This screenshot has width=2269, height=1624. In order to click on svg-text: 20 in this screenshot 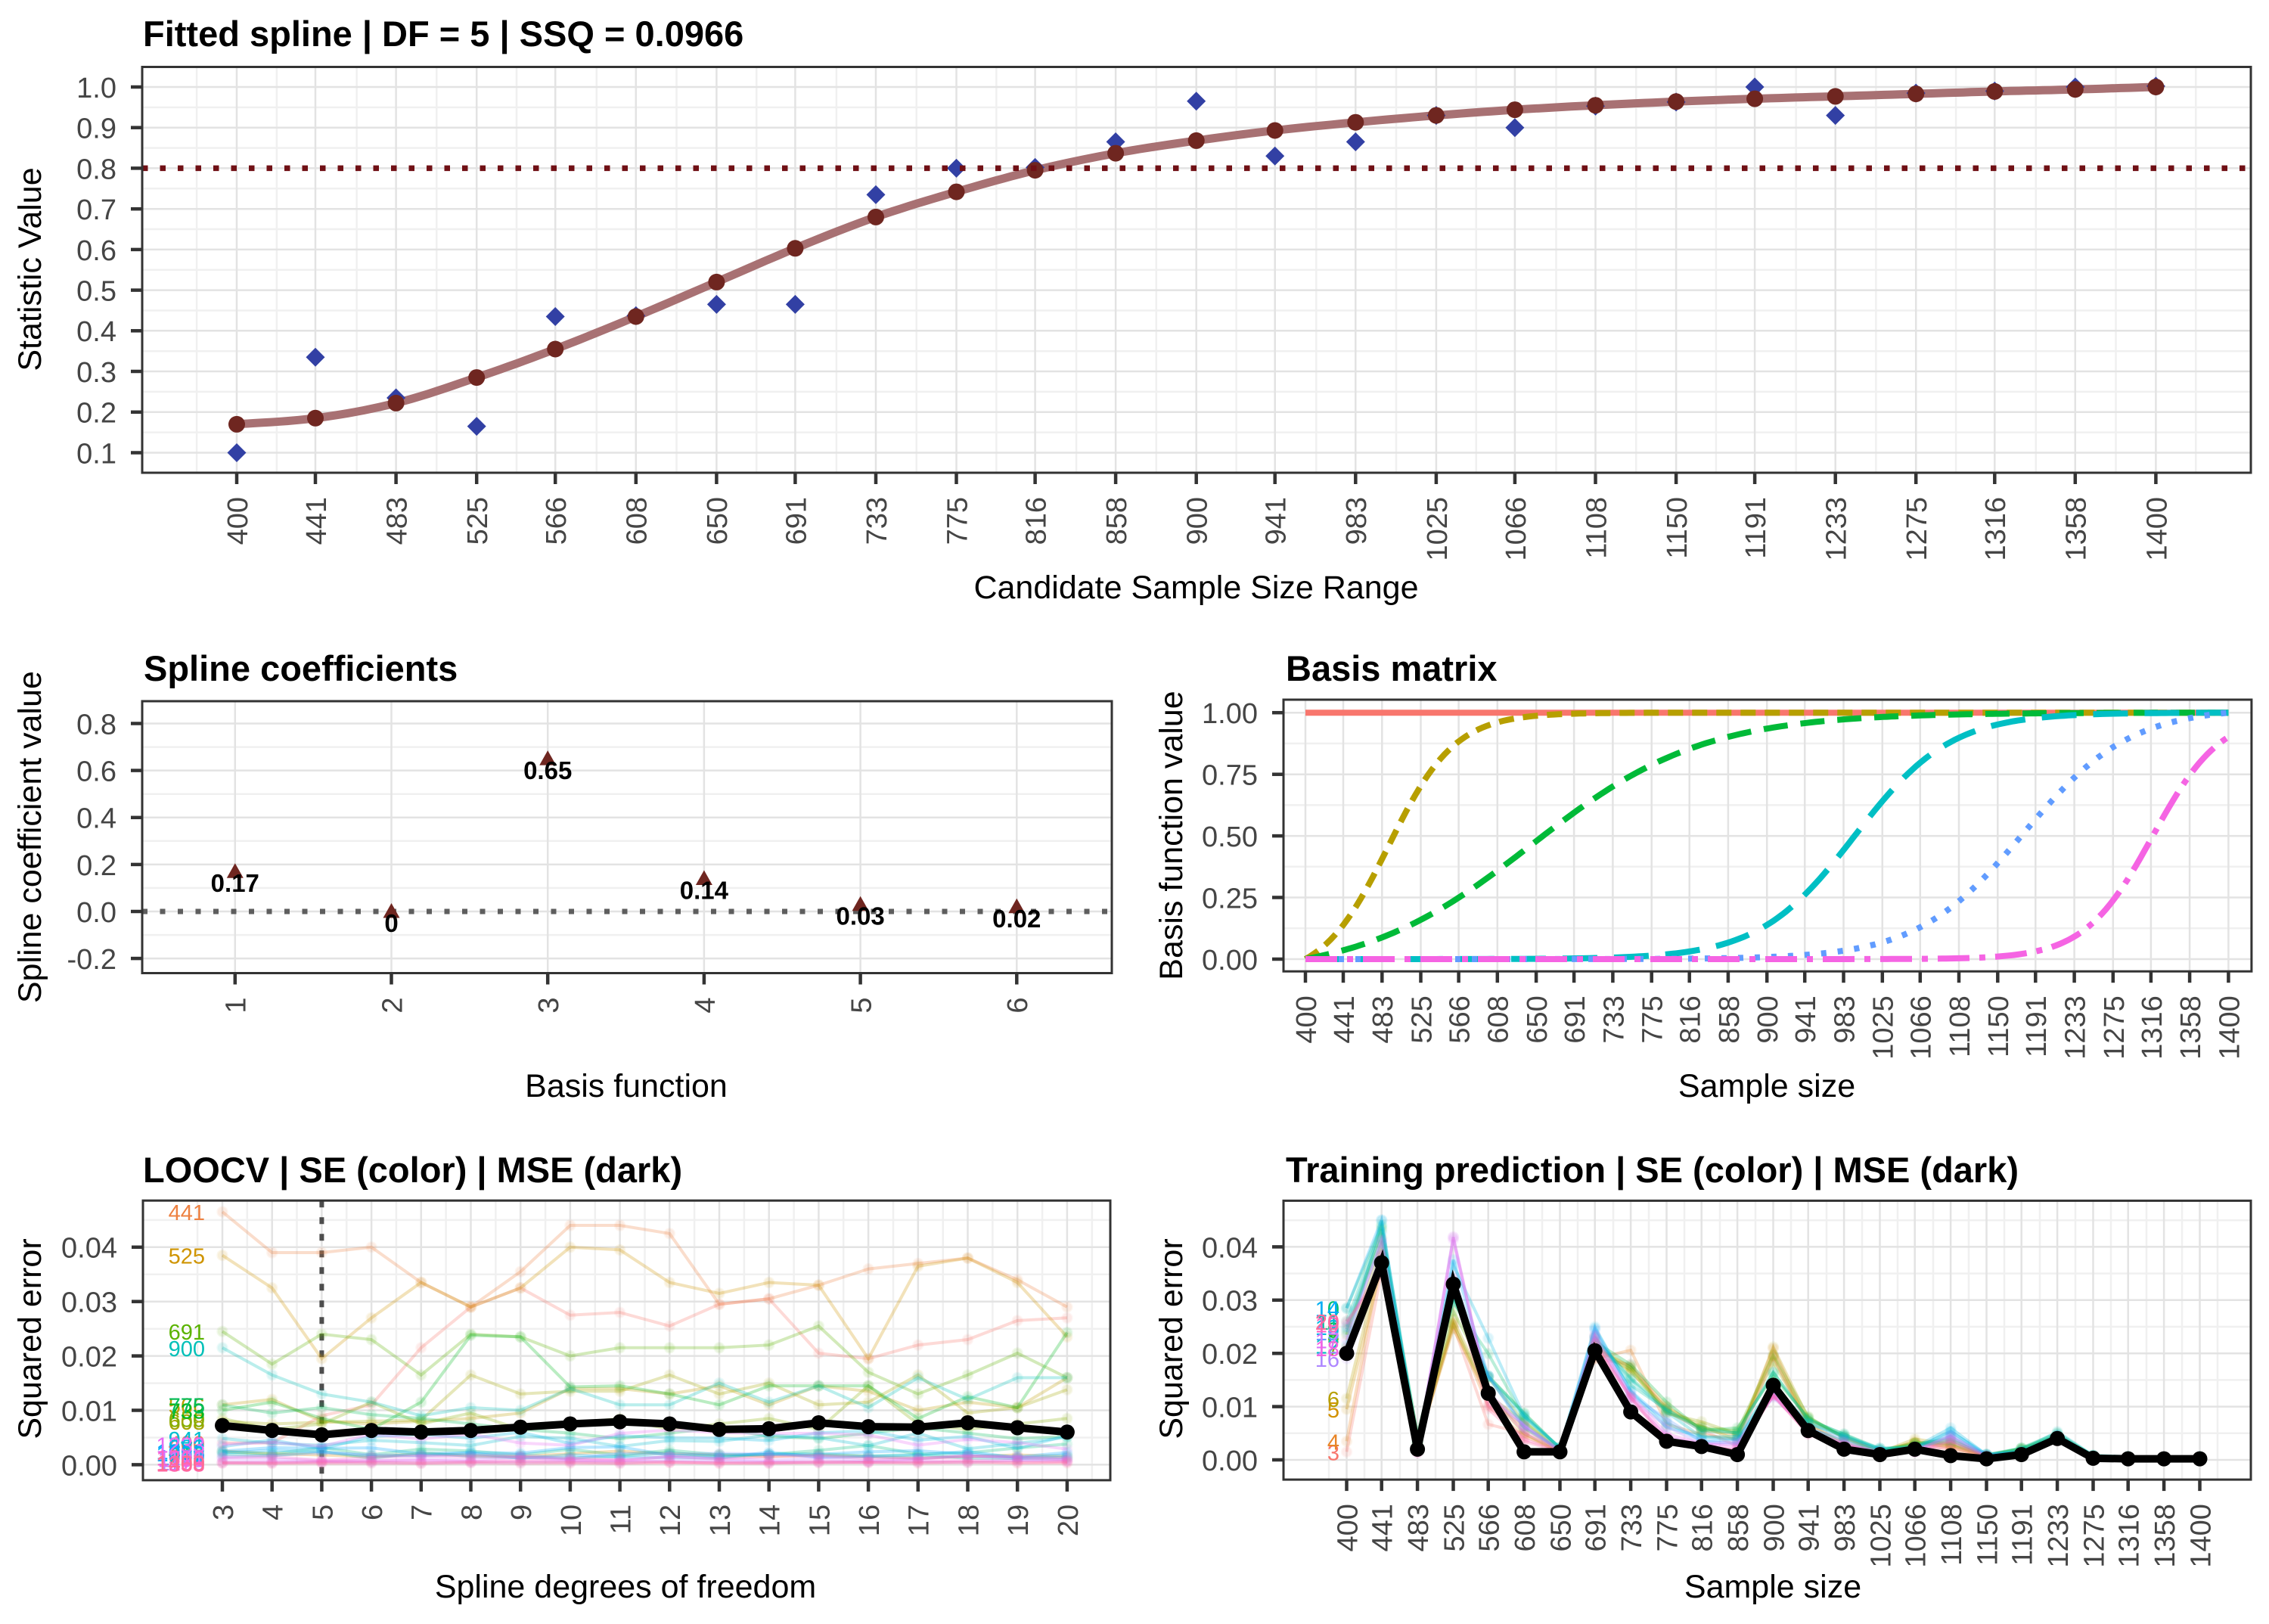, I will do `click(1327, 1323)`.